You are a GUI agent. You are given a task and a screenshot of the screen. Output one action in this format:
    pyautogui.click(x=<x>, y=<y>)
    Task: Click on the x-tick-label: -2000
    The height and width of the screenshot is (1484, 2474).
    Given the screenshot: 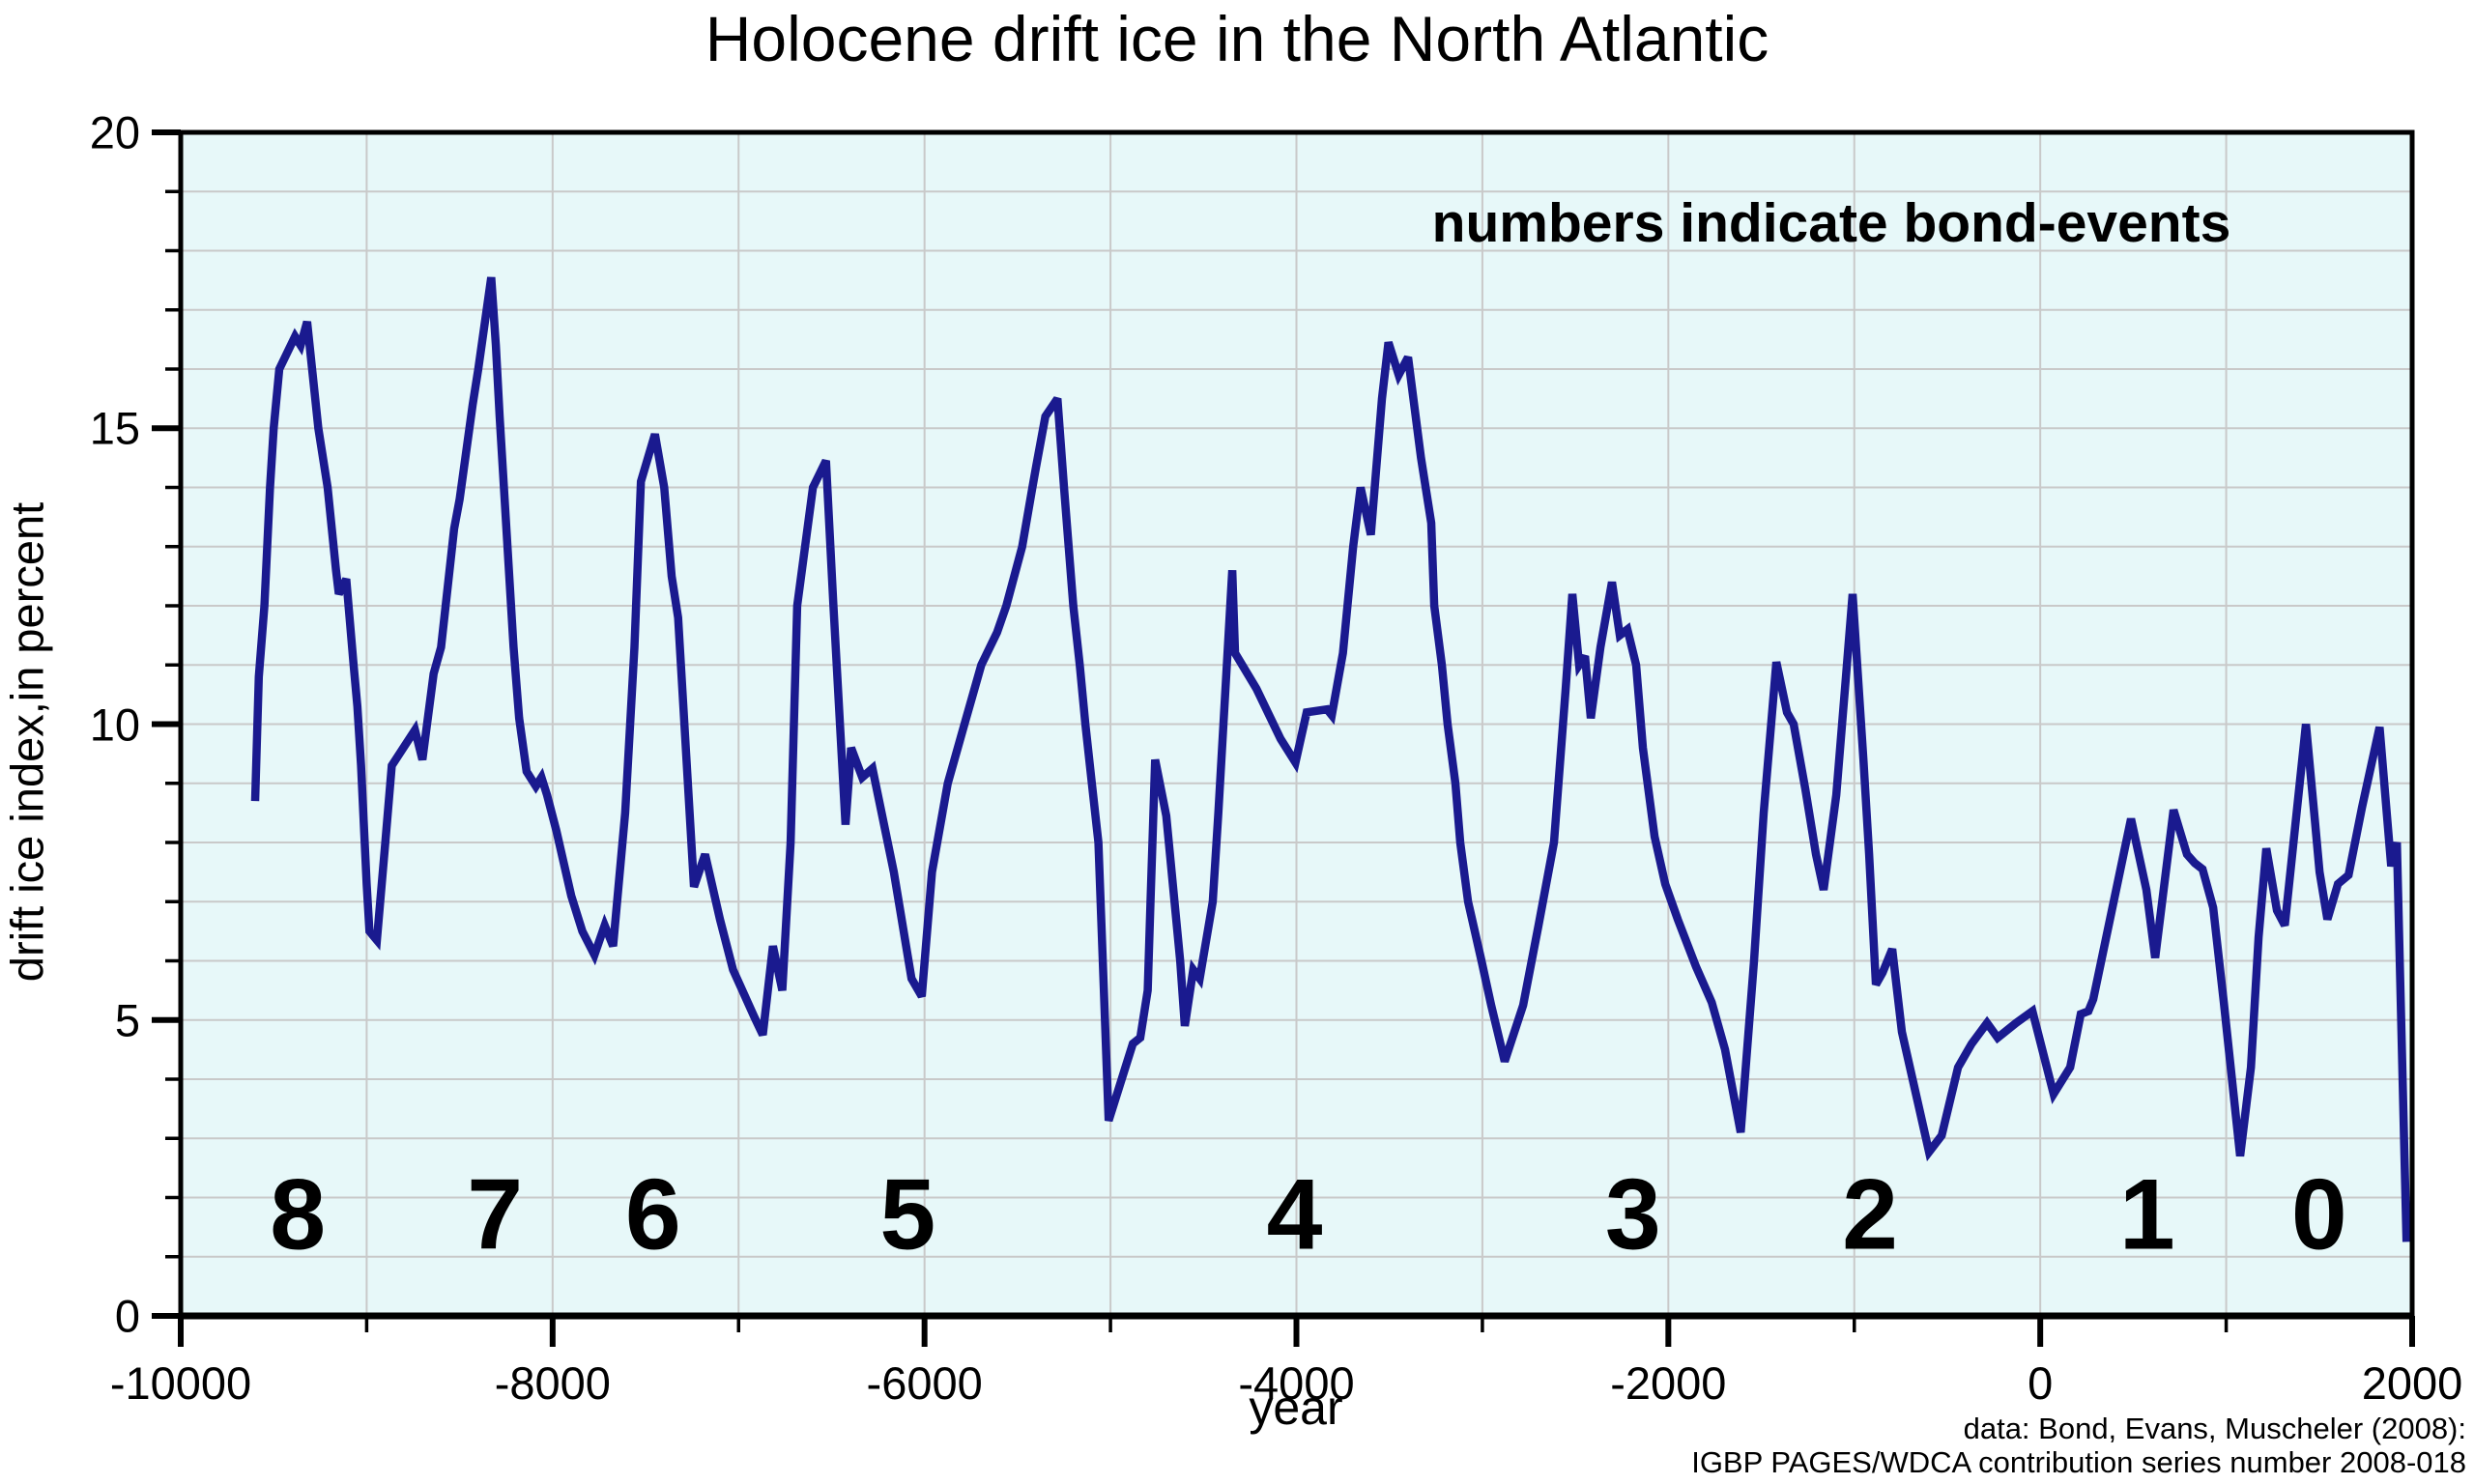 What is the action you would take?
    pyautogui.click(x=1669, y=1383)
    